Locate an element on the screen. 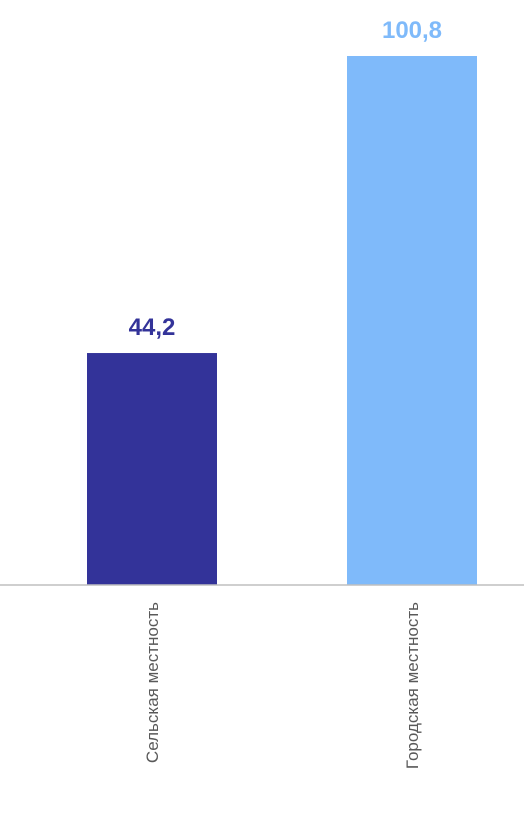  category-labels-group: Сельская местность Городская местность is located at coordinates (282, 685).